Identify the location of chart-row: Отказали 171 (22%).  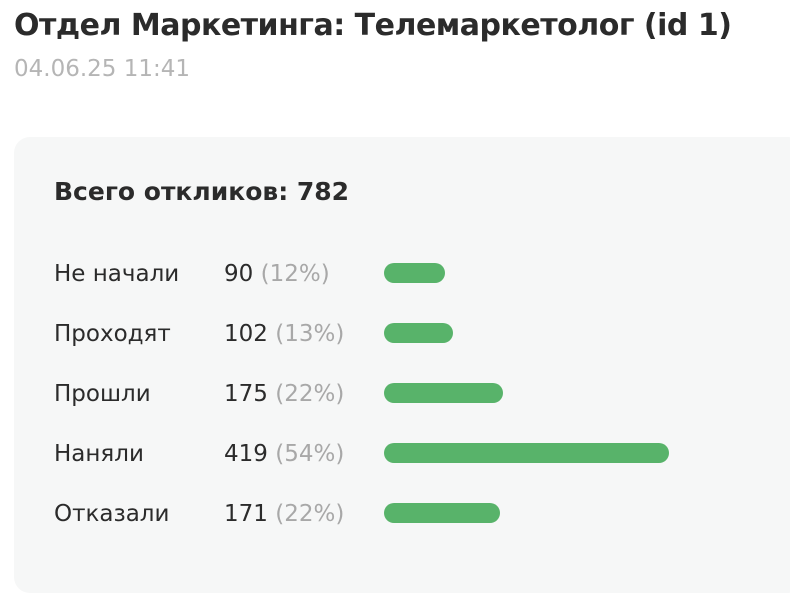
(414, 513).